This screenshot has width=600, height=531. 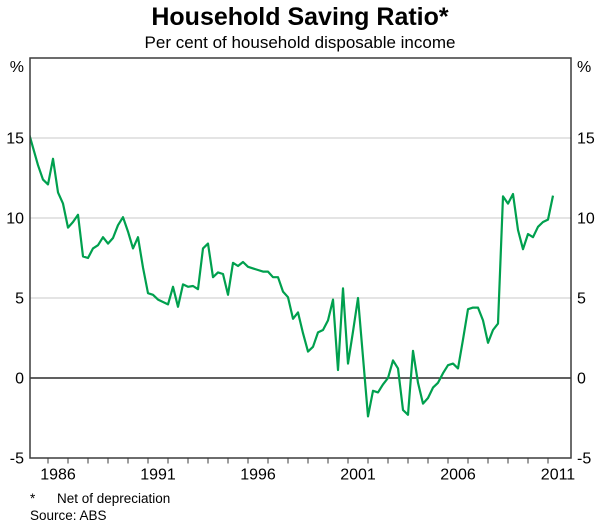 I want to click on y-axis-label-left: -5, so click(x=17, y=459).